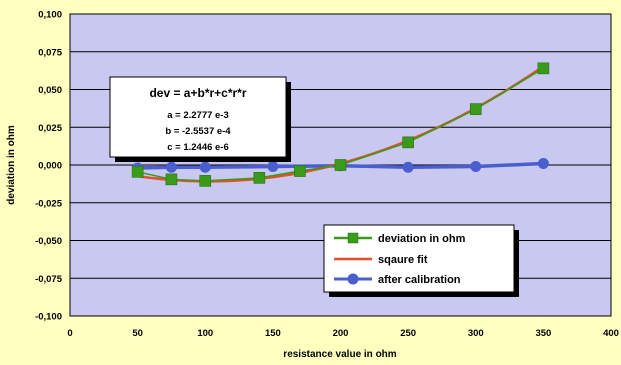 The image size is (621, 365). What do you see at coordinates (422, 239) in the screenshot?
I see `legend-label-deviation: deviation in ohm` at bounding box center [422, 239].